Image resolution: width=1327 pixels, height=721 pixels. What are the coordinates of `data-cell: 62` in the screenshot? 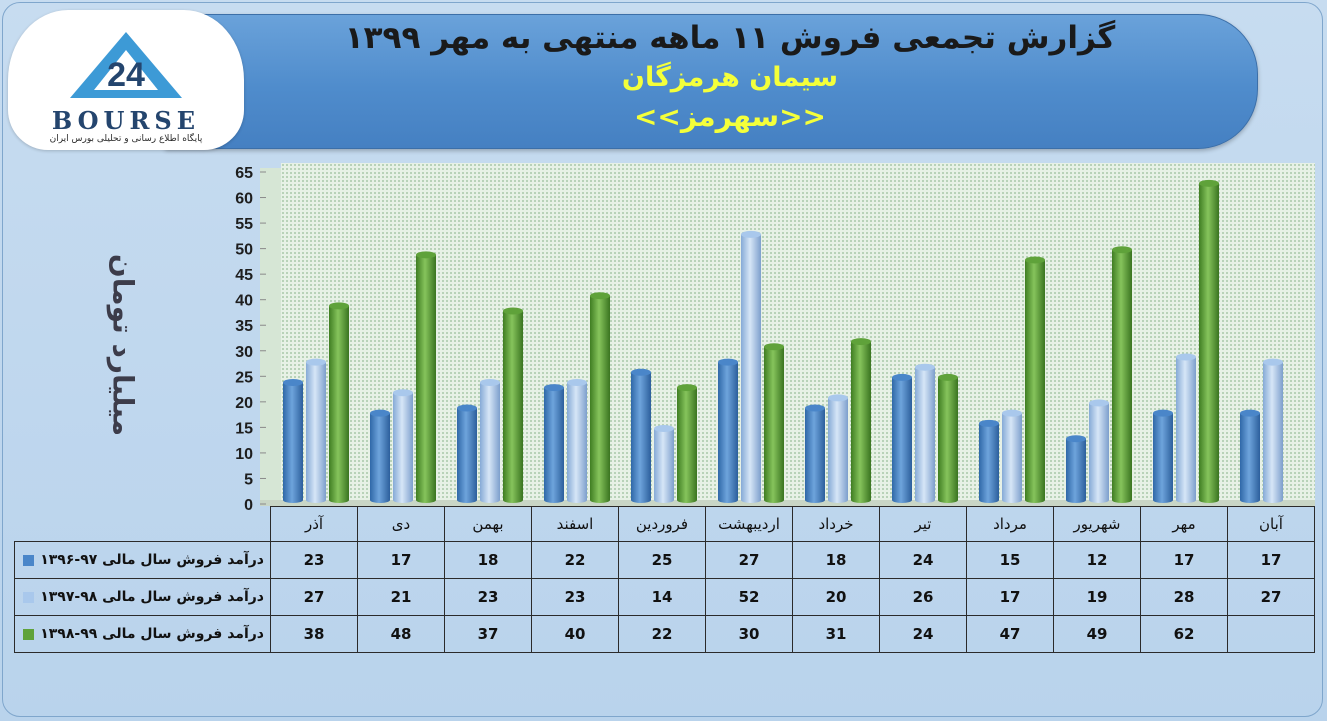 It's located at (1184, 634).